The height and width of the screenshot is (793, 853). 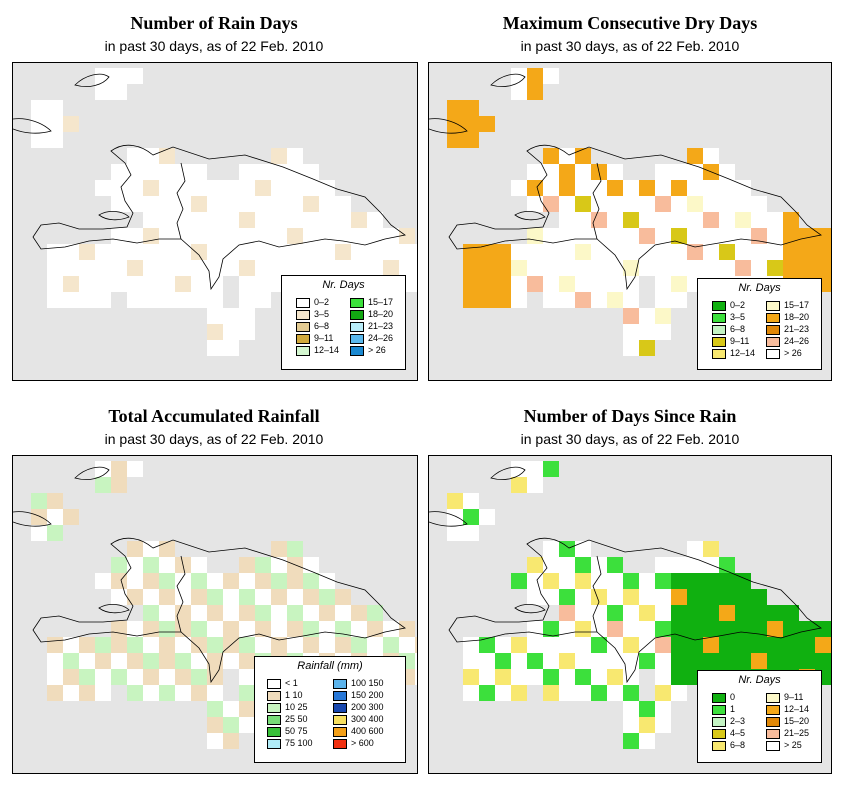 I want to click on country-border, so click(x=181, y=201).